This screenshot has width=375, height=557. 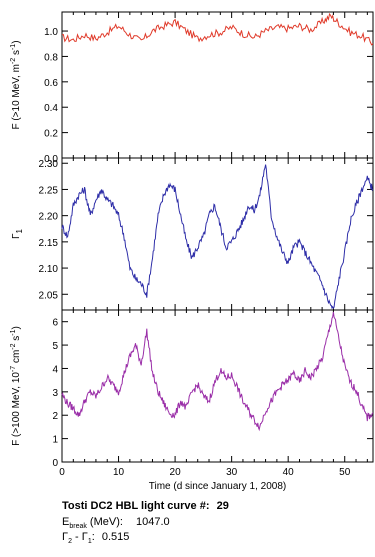 What do you see at coordinates (55, 346) in the screenshot?
I see `y-tick-label: 5` at bounding box center [55, 346].